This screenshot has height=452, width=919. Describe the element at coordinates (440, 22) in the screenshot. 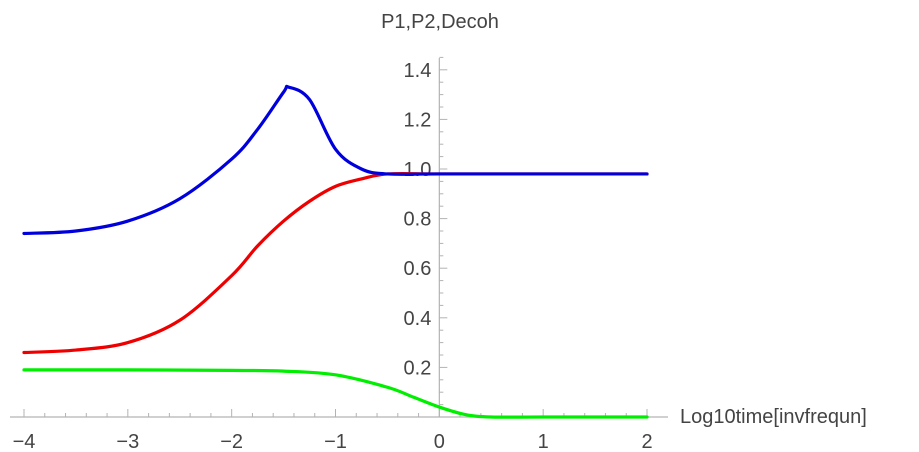

I see `y-axis-label: P1,P2,Decoh` at that location.